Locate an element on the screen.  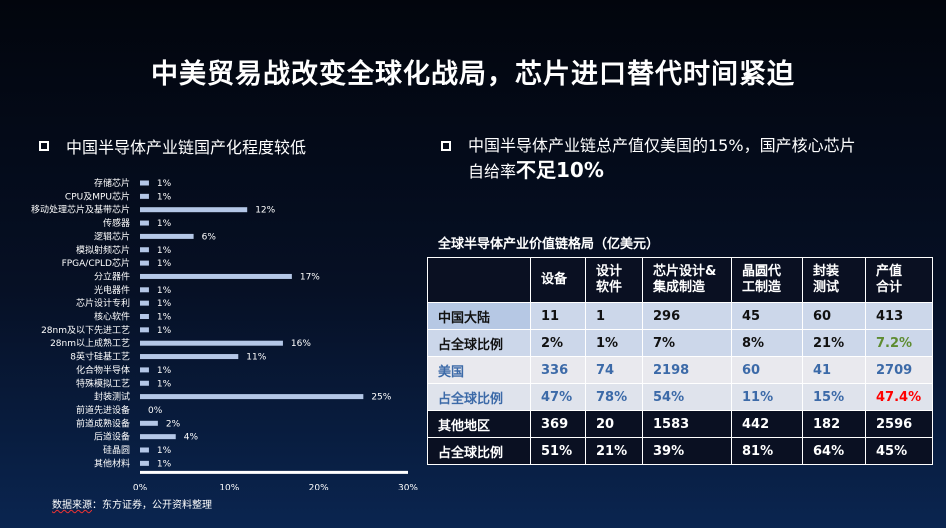
category-label: 28nm以上成熟工艺 is located at coordinates (90, 343).